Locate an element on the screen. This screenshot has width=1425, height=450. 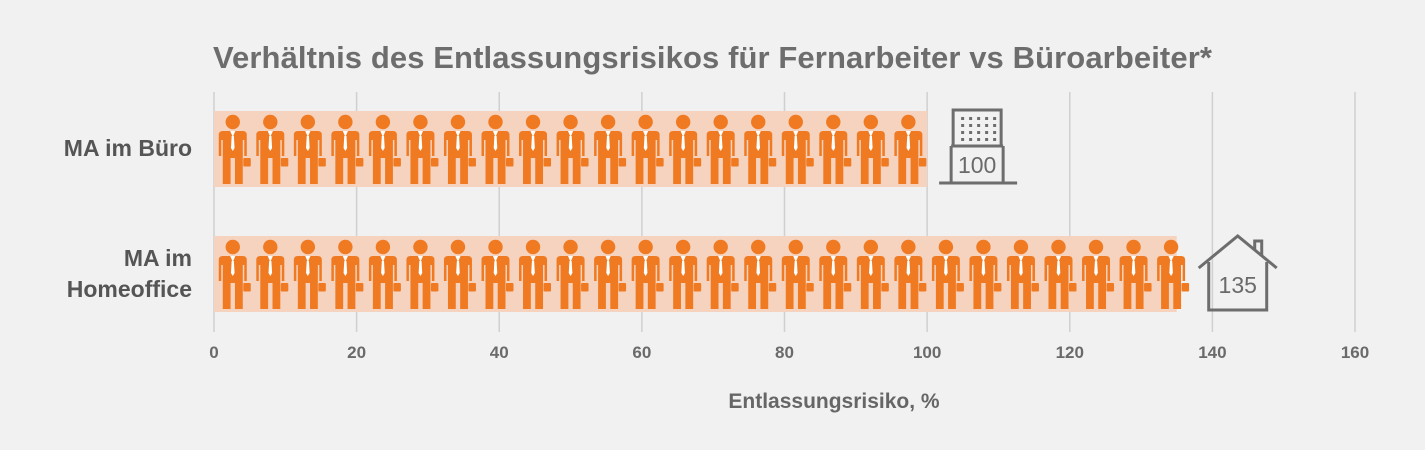
x-tick-label: 60 is located at coordinates (642, 352).